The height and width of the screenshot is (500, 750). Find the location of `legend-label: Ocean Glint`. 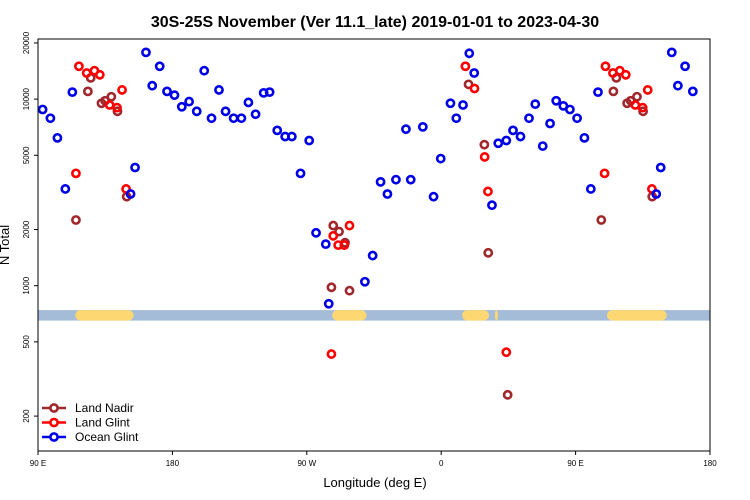

legend-label: Ocean Glint is located at coordinates (107, 437).